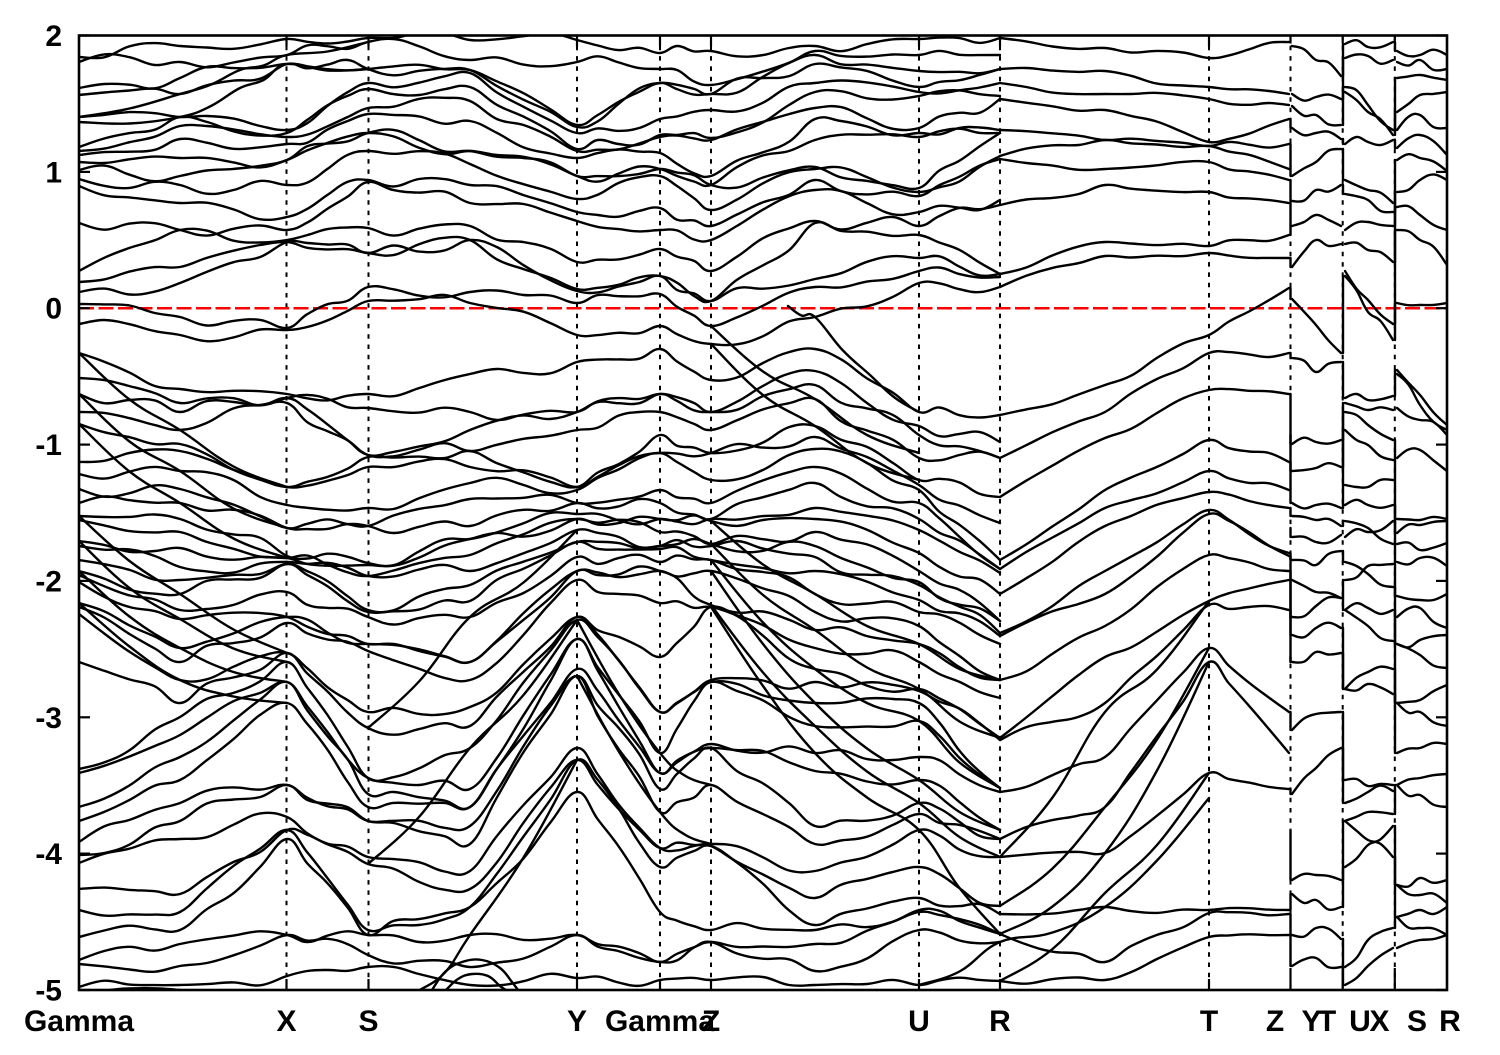 This screenshot has height=1055, width=1500. I want to click on svg-text: -5, so click(48, 991).